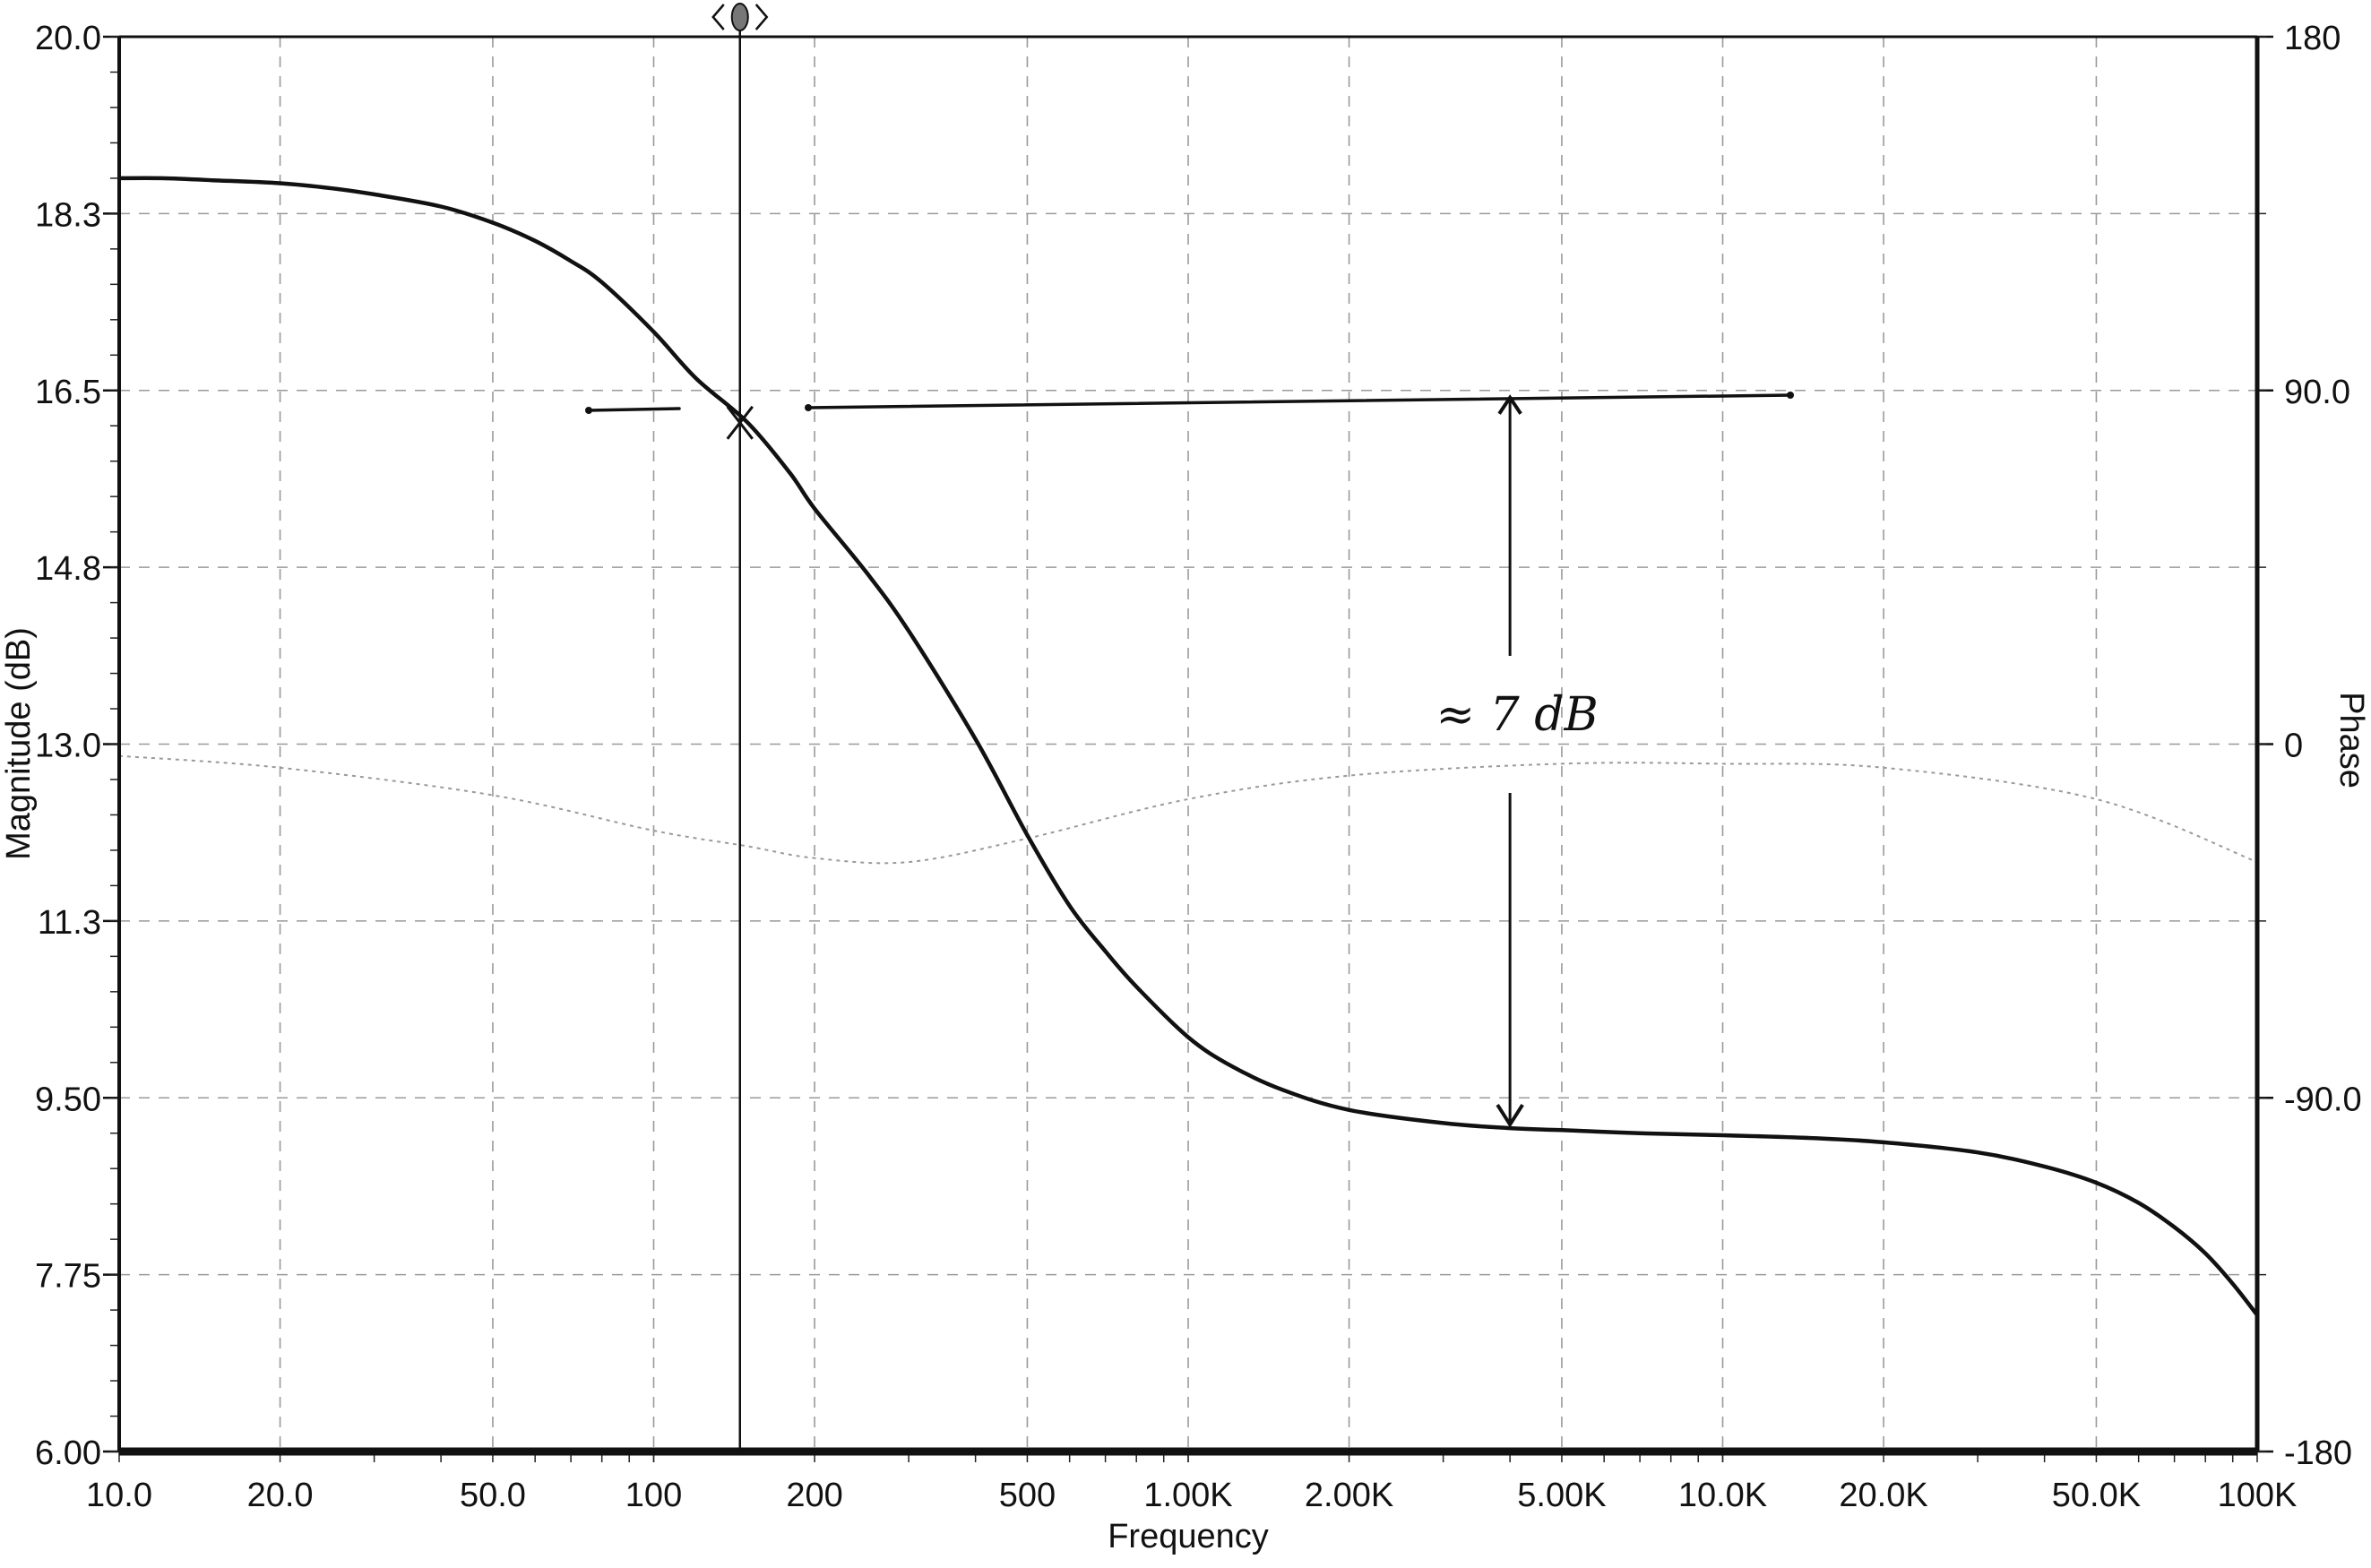 This screenshot has height=1568, width=2371. I want to click on y-left-tick-label: 13.0, so click(68, 746).